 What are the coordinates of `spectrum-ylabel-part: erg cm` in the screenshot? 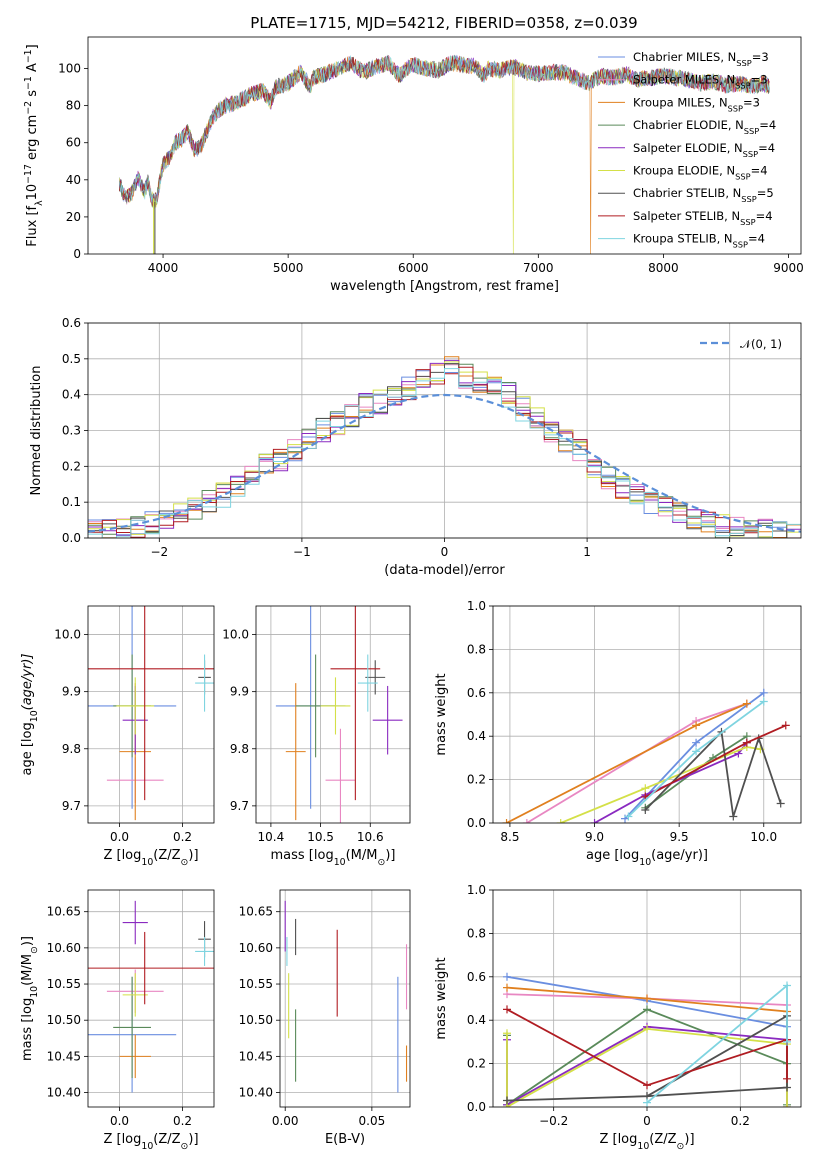 It's located at (32, 139).